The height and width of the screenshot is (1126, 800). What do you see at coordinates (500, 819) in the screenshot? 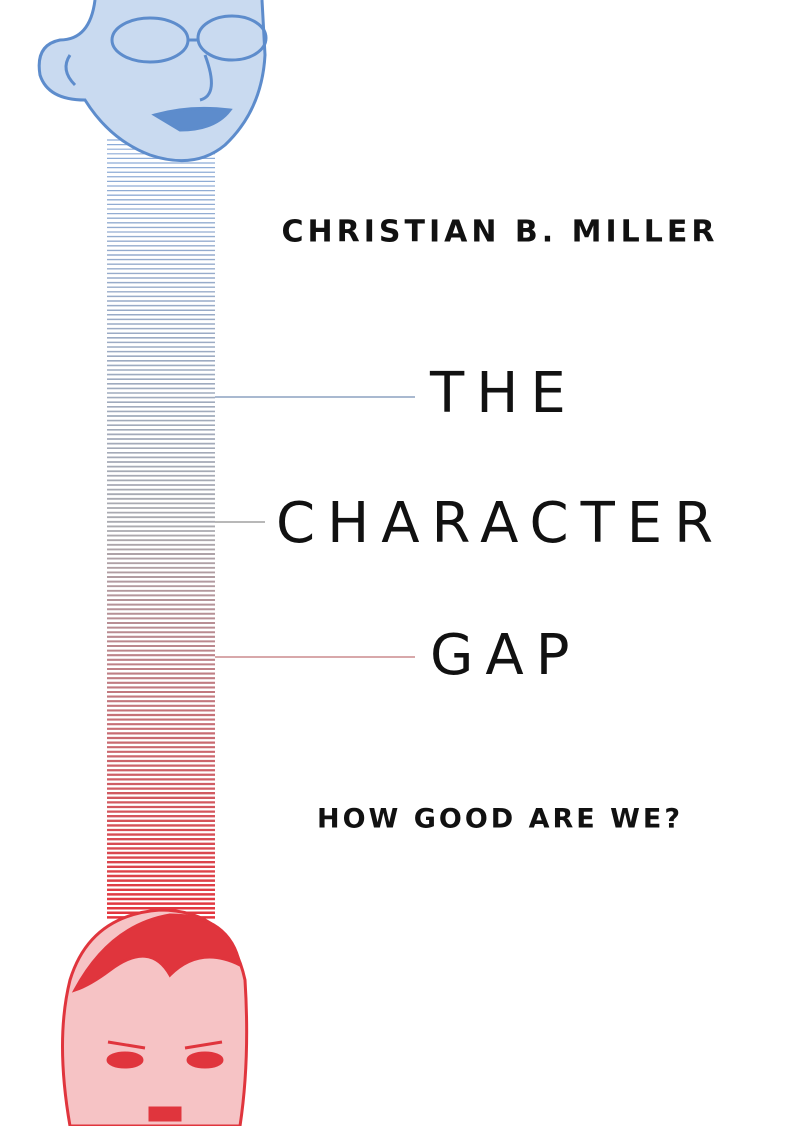
I see `subtitle: HOW GOOD ARE WE?` at bounding box center [500, 819].